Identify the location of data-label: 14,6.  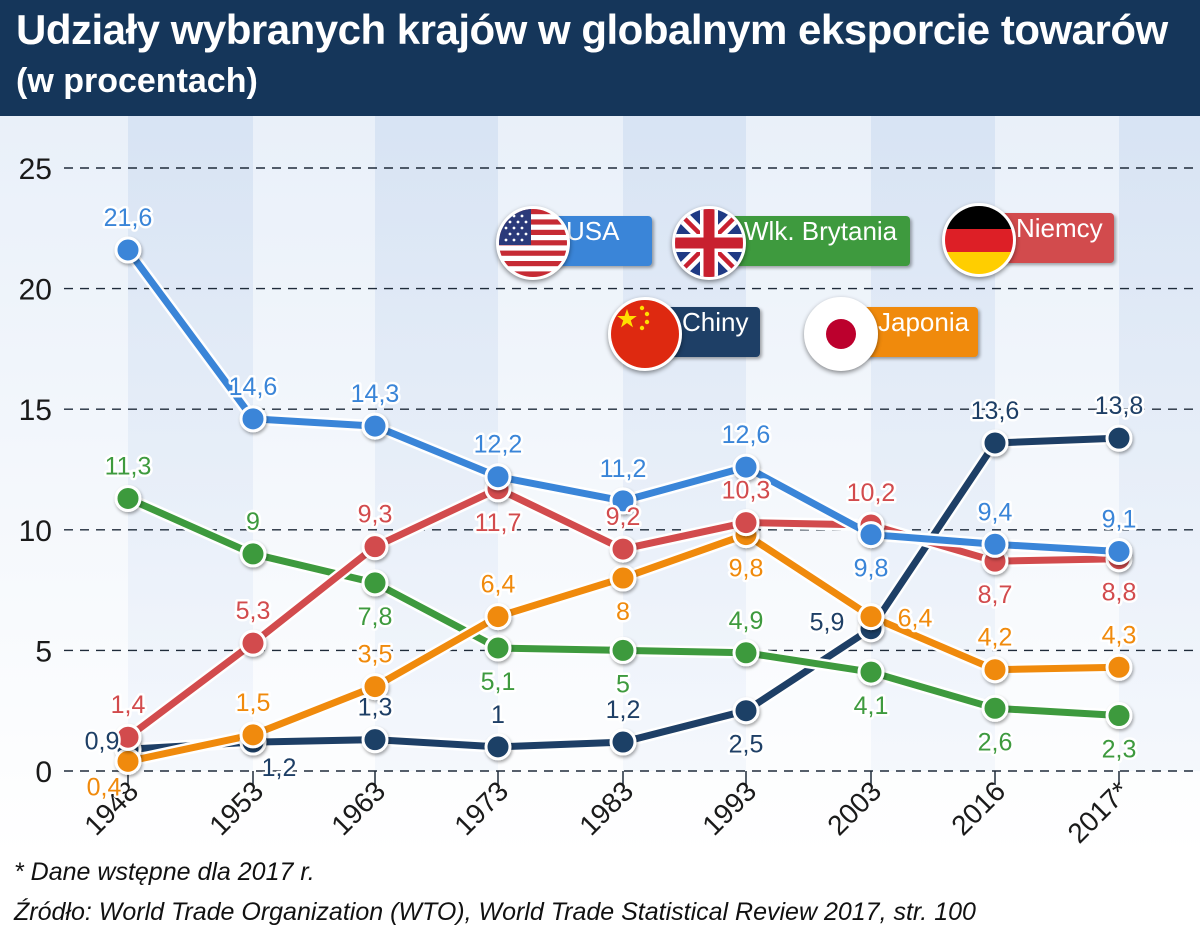
(253, 387).